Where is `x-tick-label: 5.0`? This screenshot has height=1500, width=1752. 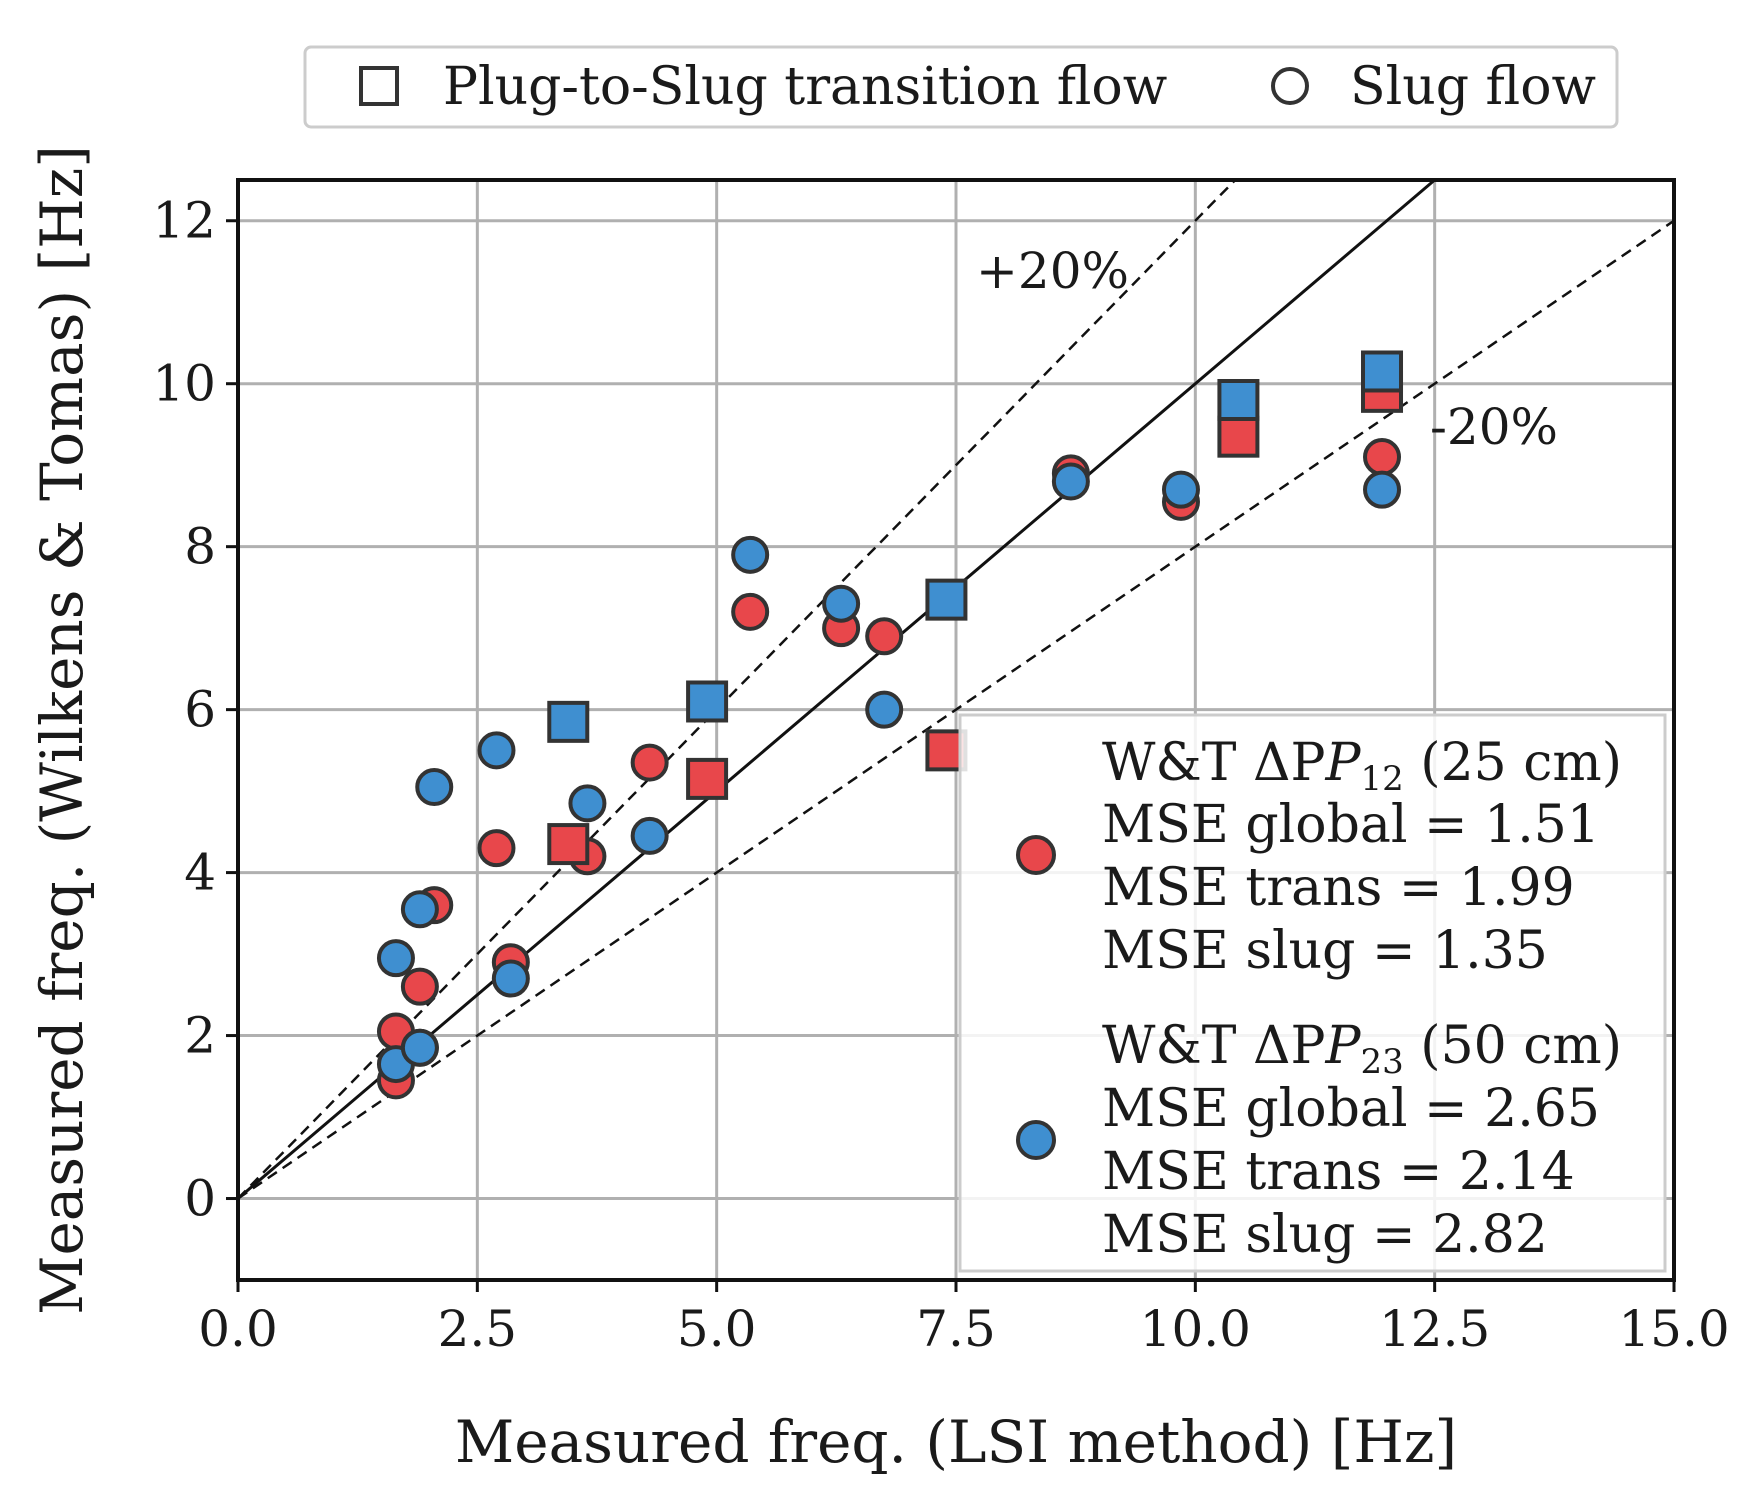 x-tick-label: 5.0 is located at coordinates (717, 1329).